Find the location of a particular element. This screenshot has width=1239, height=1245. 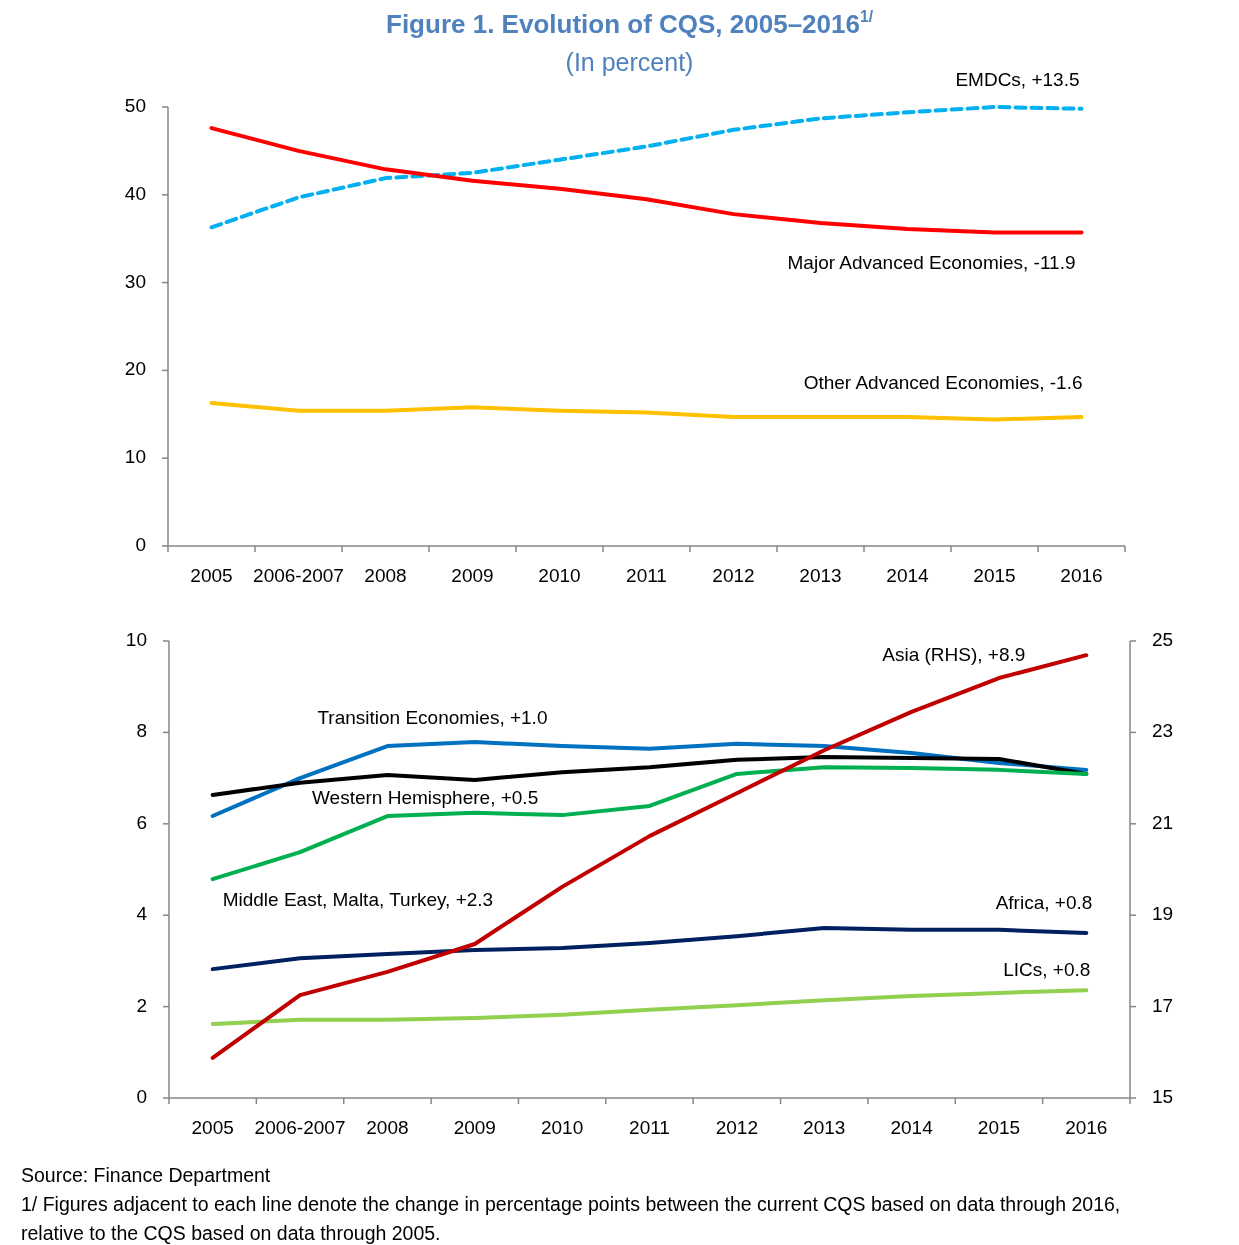

series-label: Asia (RHS), +8.9 is located at coordinates (954, 655).